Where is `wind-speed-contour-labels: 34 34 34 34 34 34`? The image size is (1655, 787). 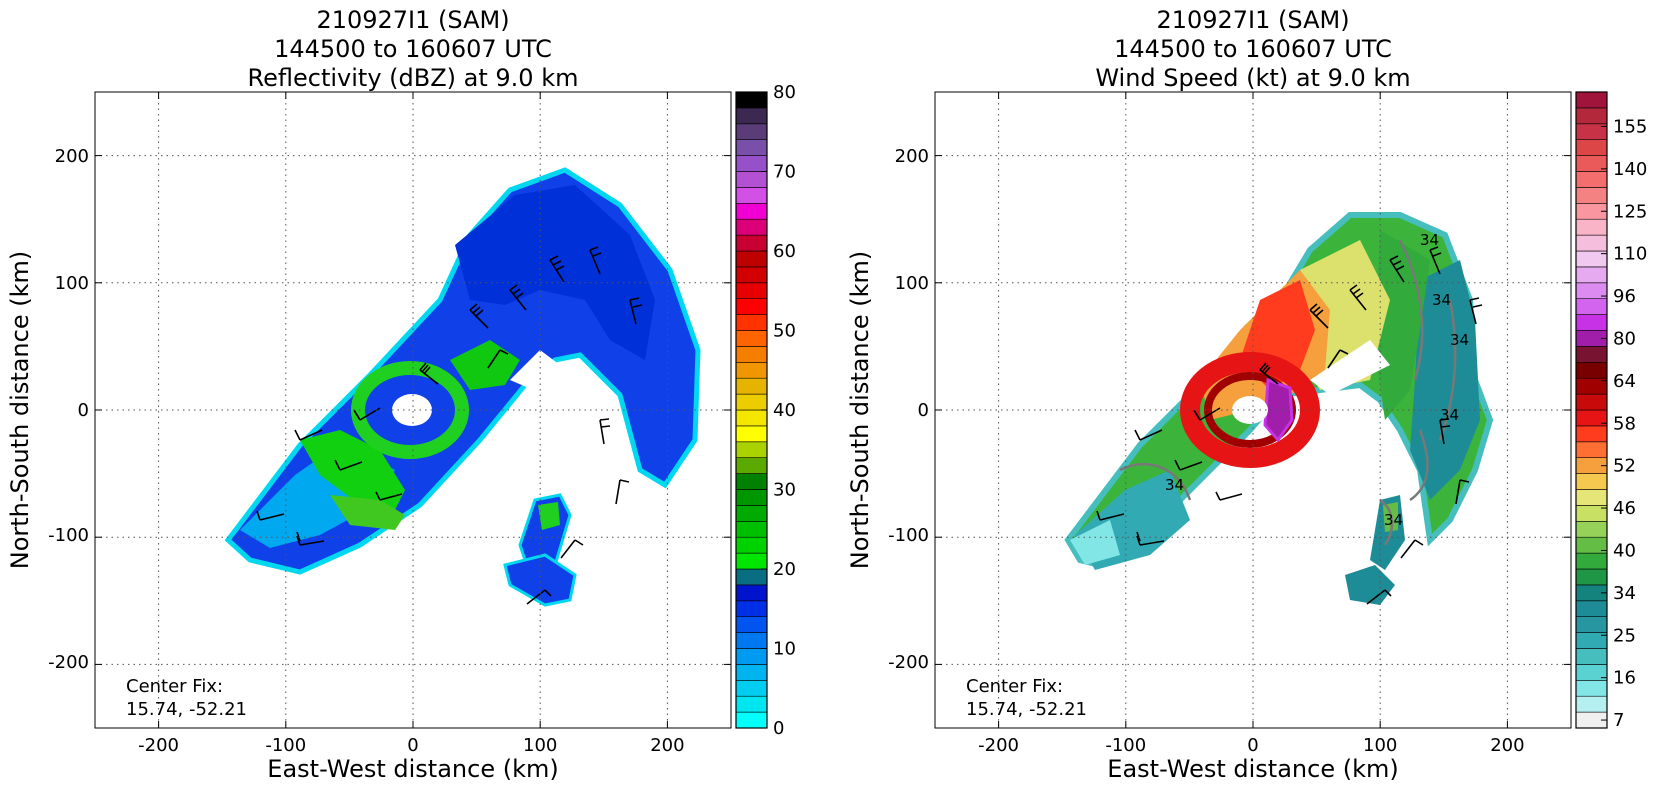
wind-speed-contour-labels: 34 34 34 34 34 34 is located at coordinates (1317, 380).